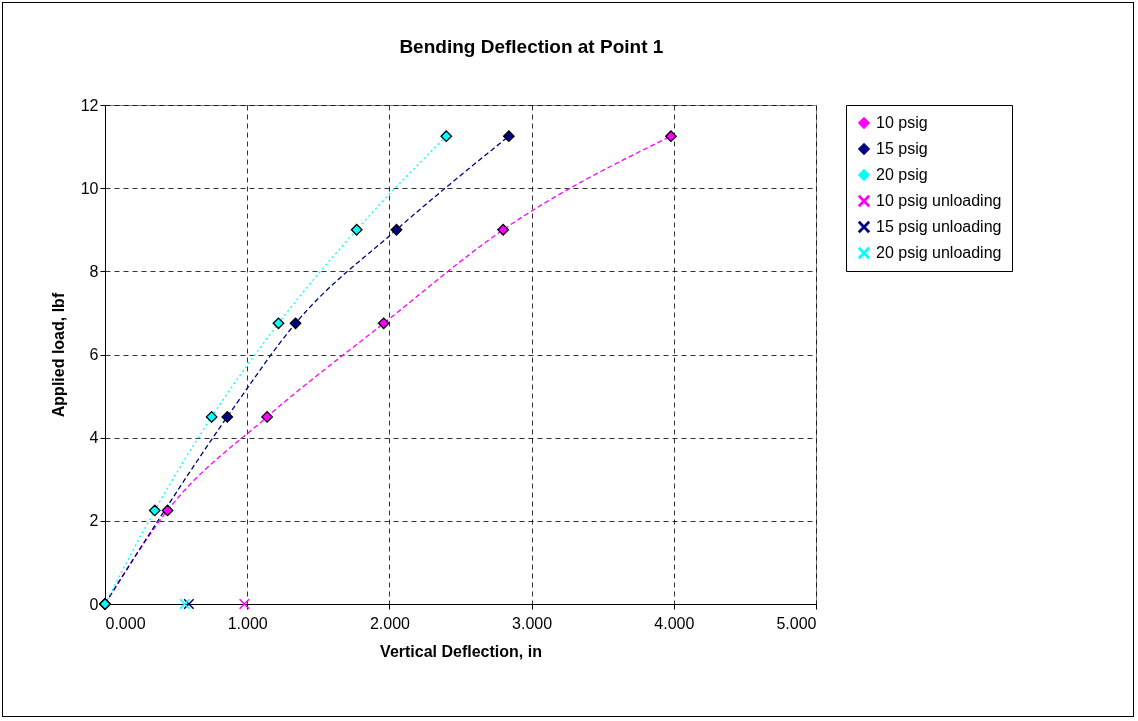 Image resolution: width=1138 pixels, height=721 pixels. What do you see at coordinates (94, 604) in the screenshot?
I see `y-tick-label: 0` at bounding box center [94, 604].